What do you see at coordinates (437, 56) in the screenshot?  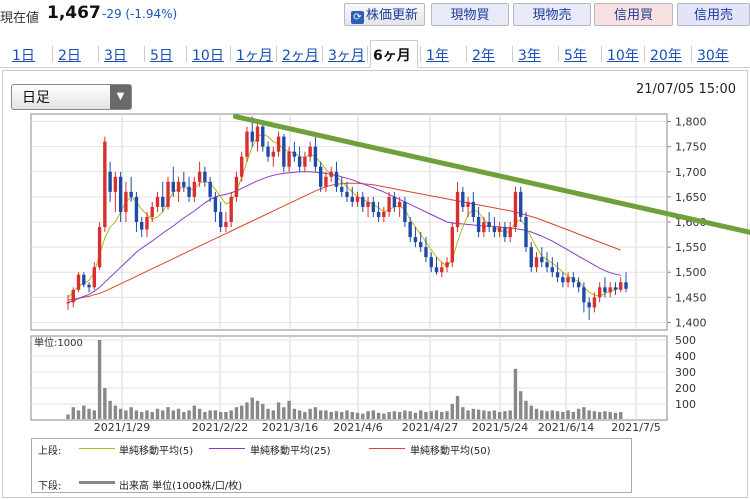 I see `tab-9: 1年` at bounding box center [437, 56].